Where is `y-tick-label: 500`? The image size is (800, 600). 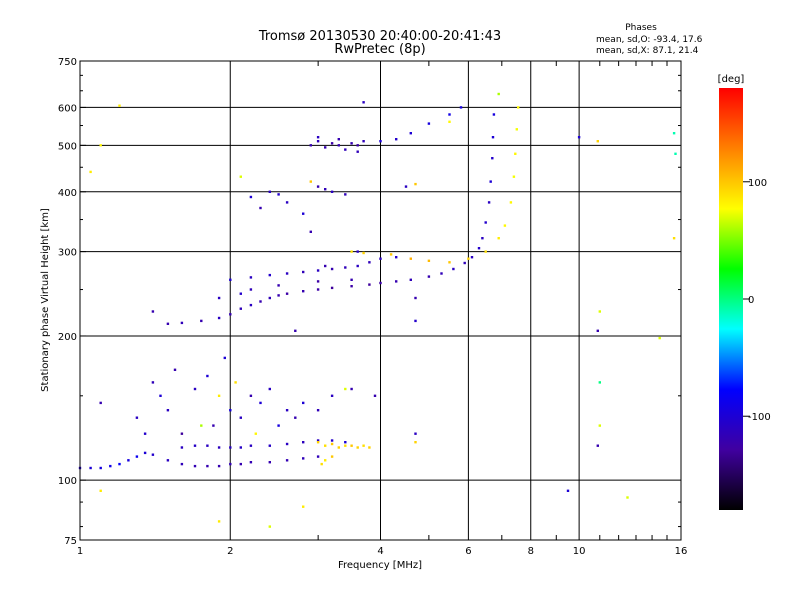
y-tick-label: 500 is located at coordinates (67, 146).